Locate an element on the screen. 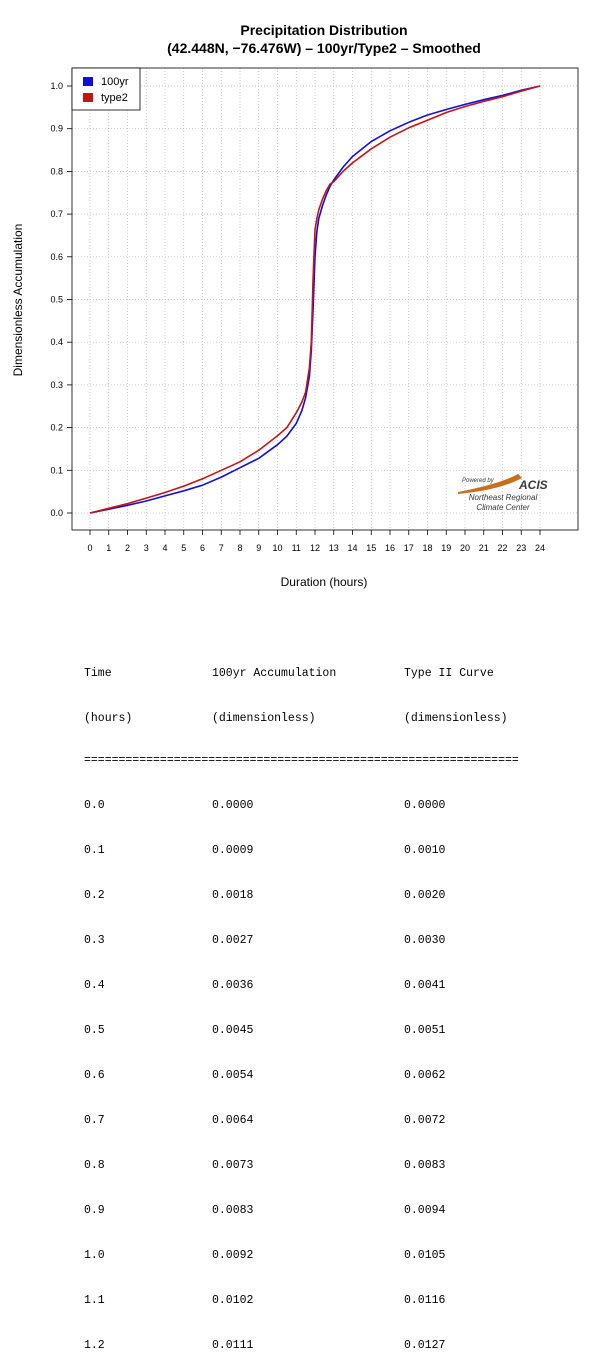 Image resolution: width=596 pixels, height=1368 pixels. time-cell: 0.6 is located at coordinates (94, 1075).